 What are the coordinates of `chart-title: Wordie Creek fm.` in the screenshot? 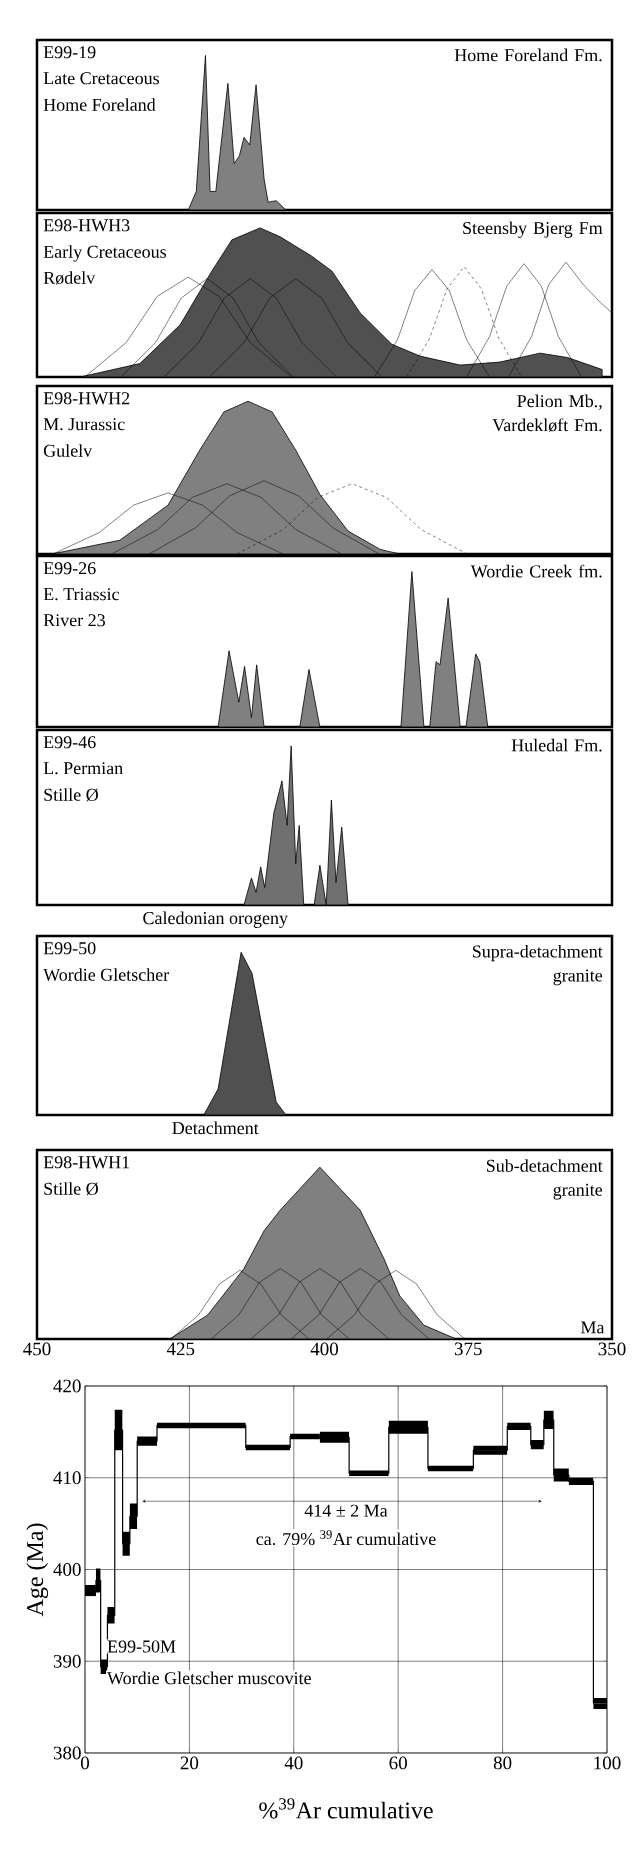 It's located at (536, 571).